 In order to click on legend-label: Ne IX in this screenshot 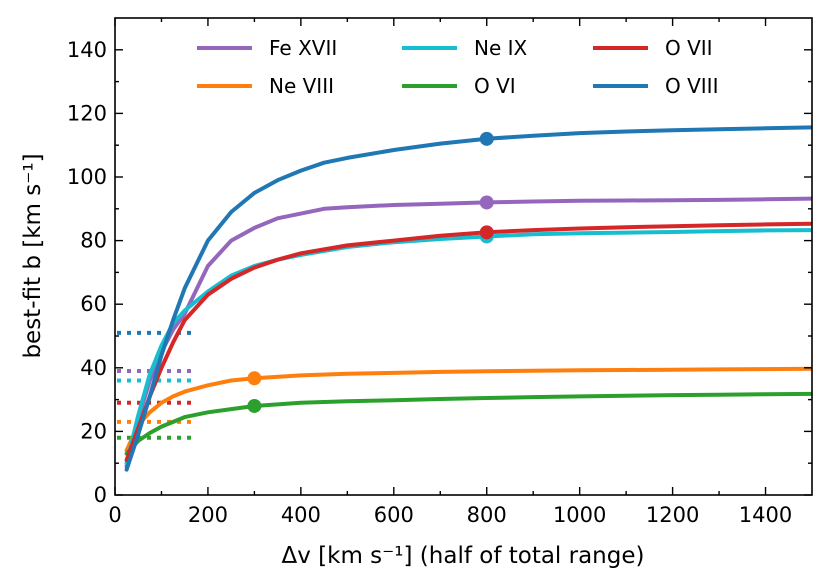, I will do `click(501, 48)`.